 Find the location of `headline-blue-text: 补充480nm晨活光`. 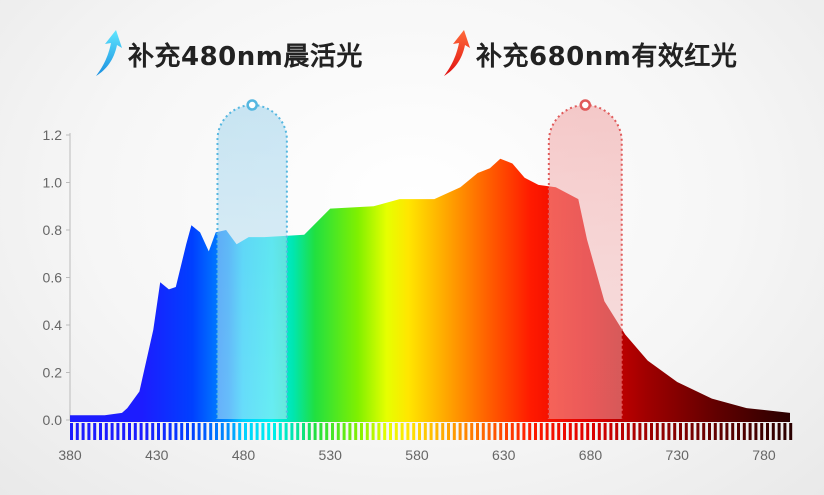

headline-blue-text: 补充480nm晨活光 is located at coordinates (245, 56).